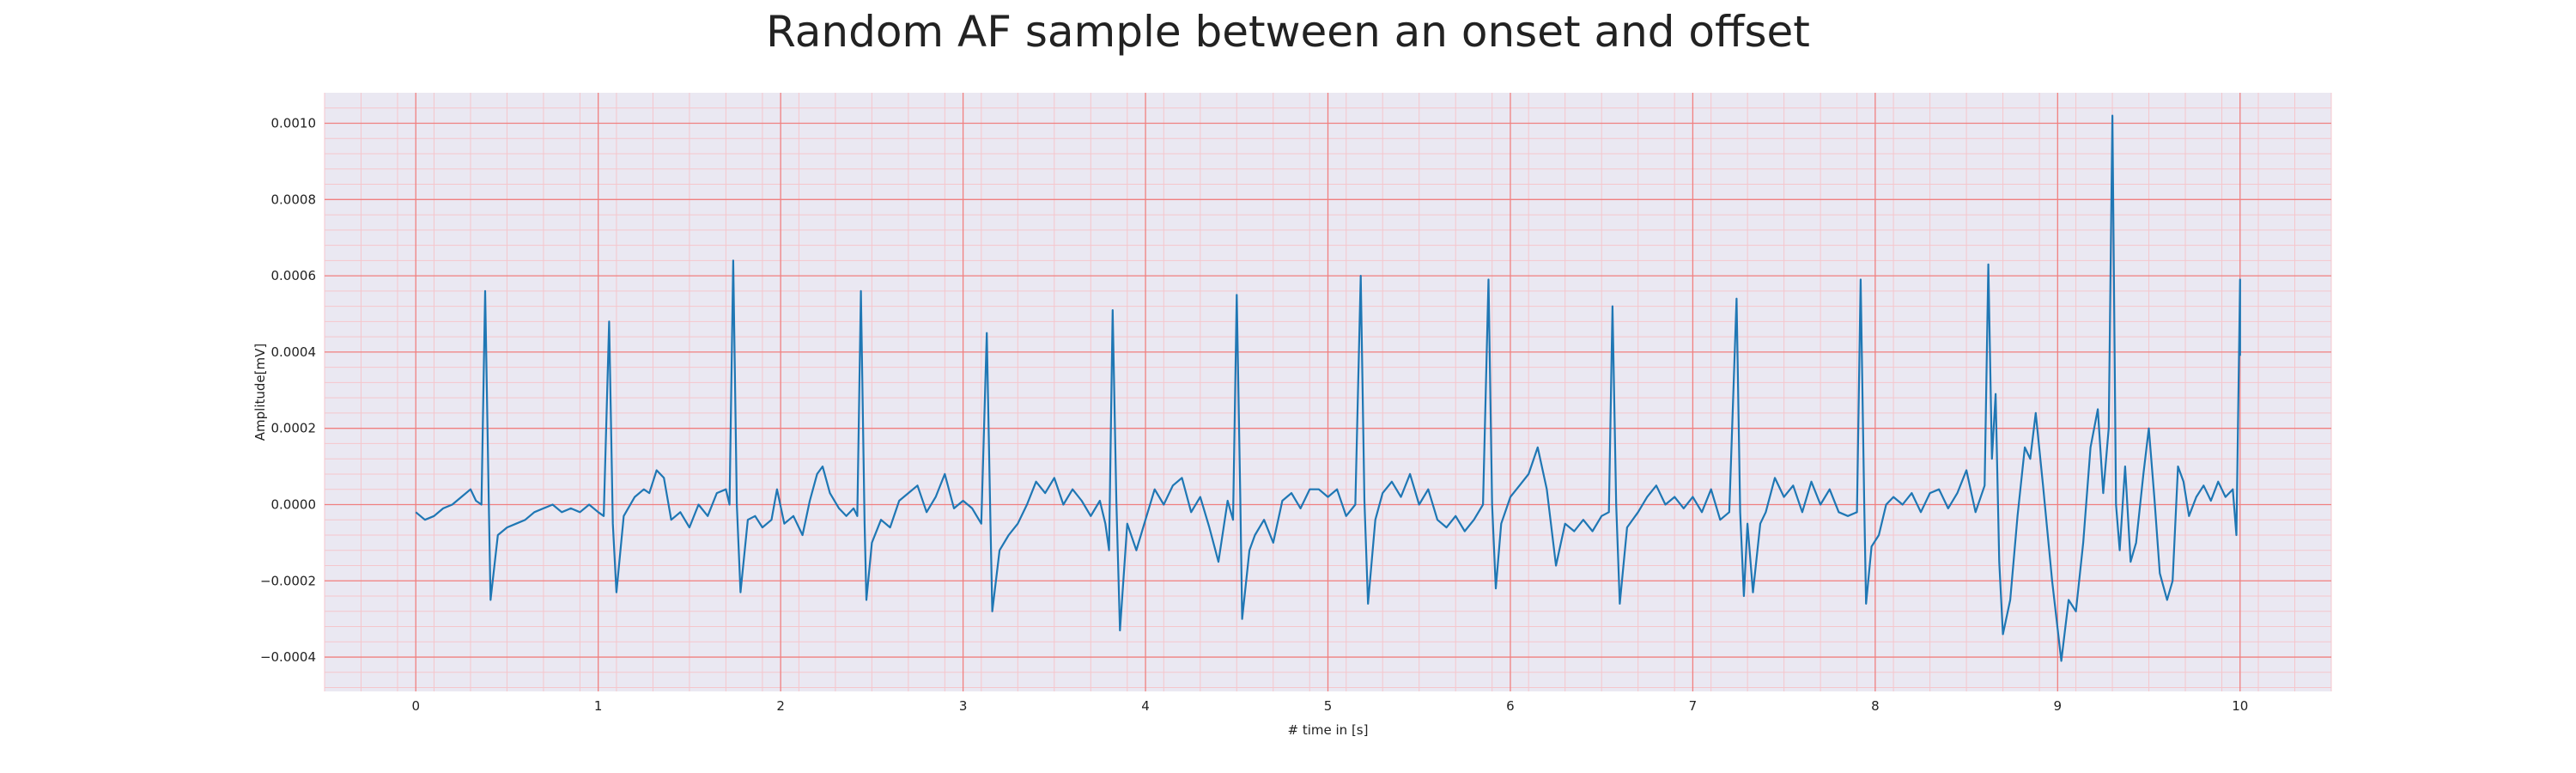  Describe the element at coordinates (415, 706) in the screenshot. I see `x-tick-label: 0` at that location.